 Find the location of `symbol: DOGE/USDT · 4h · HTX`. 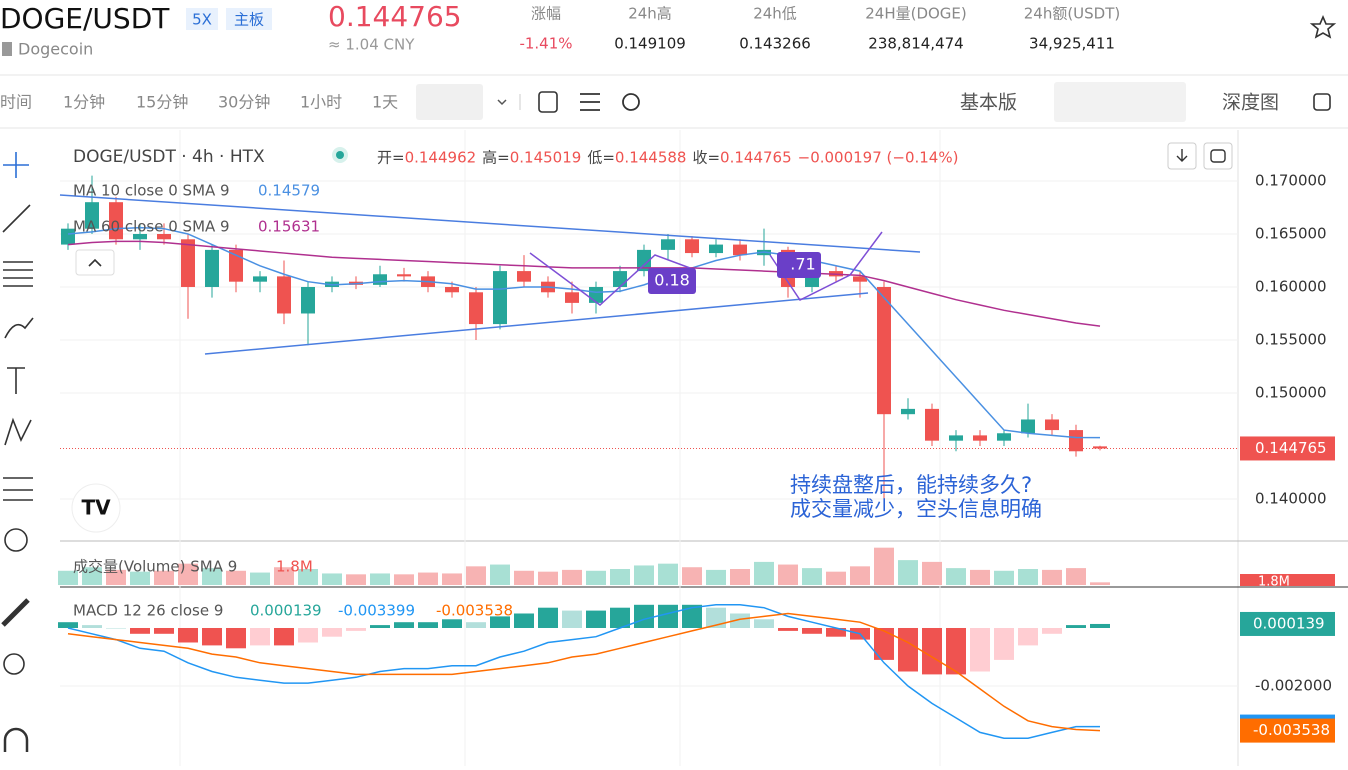

symbol: DOGE/USDT · 4h · HTX is located at coordinates (169, 157).